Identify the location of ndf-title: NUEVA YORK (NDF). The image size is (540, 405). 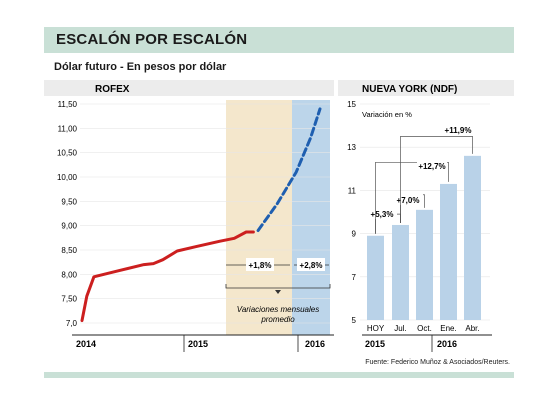
(409, 89).